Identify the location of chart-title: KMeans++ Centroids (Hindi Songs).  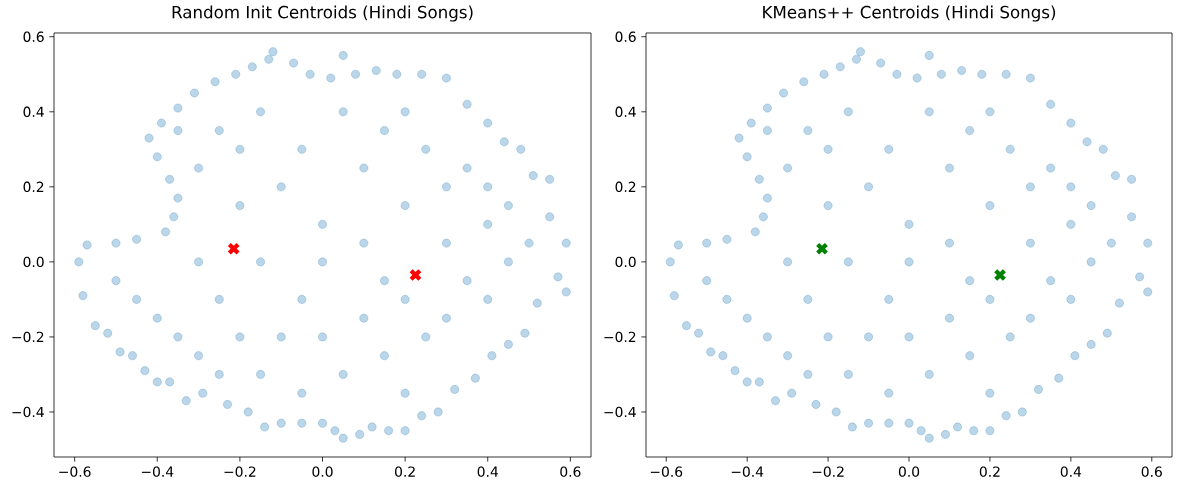
(909, 13).